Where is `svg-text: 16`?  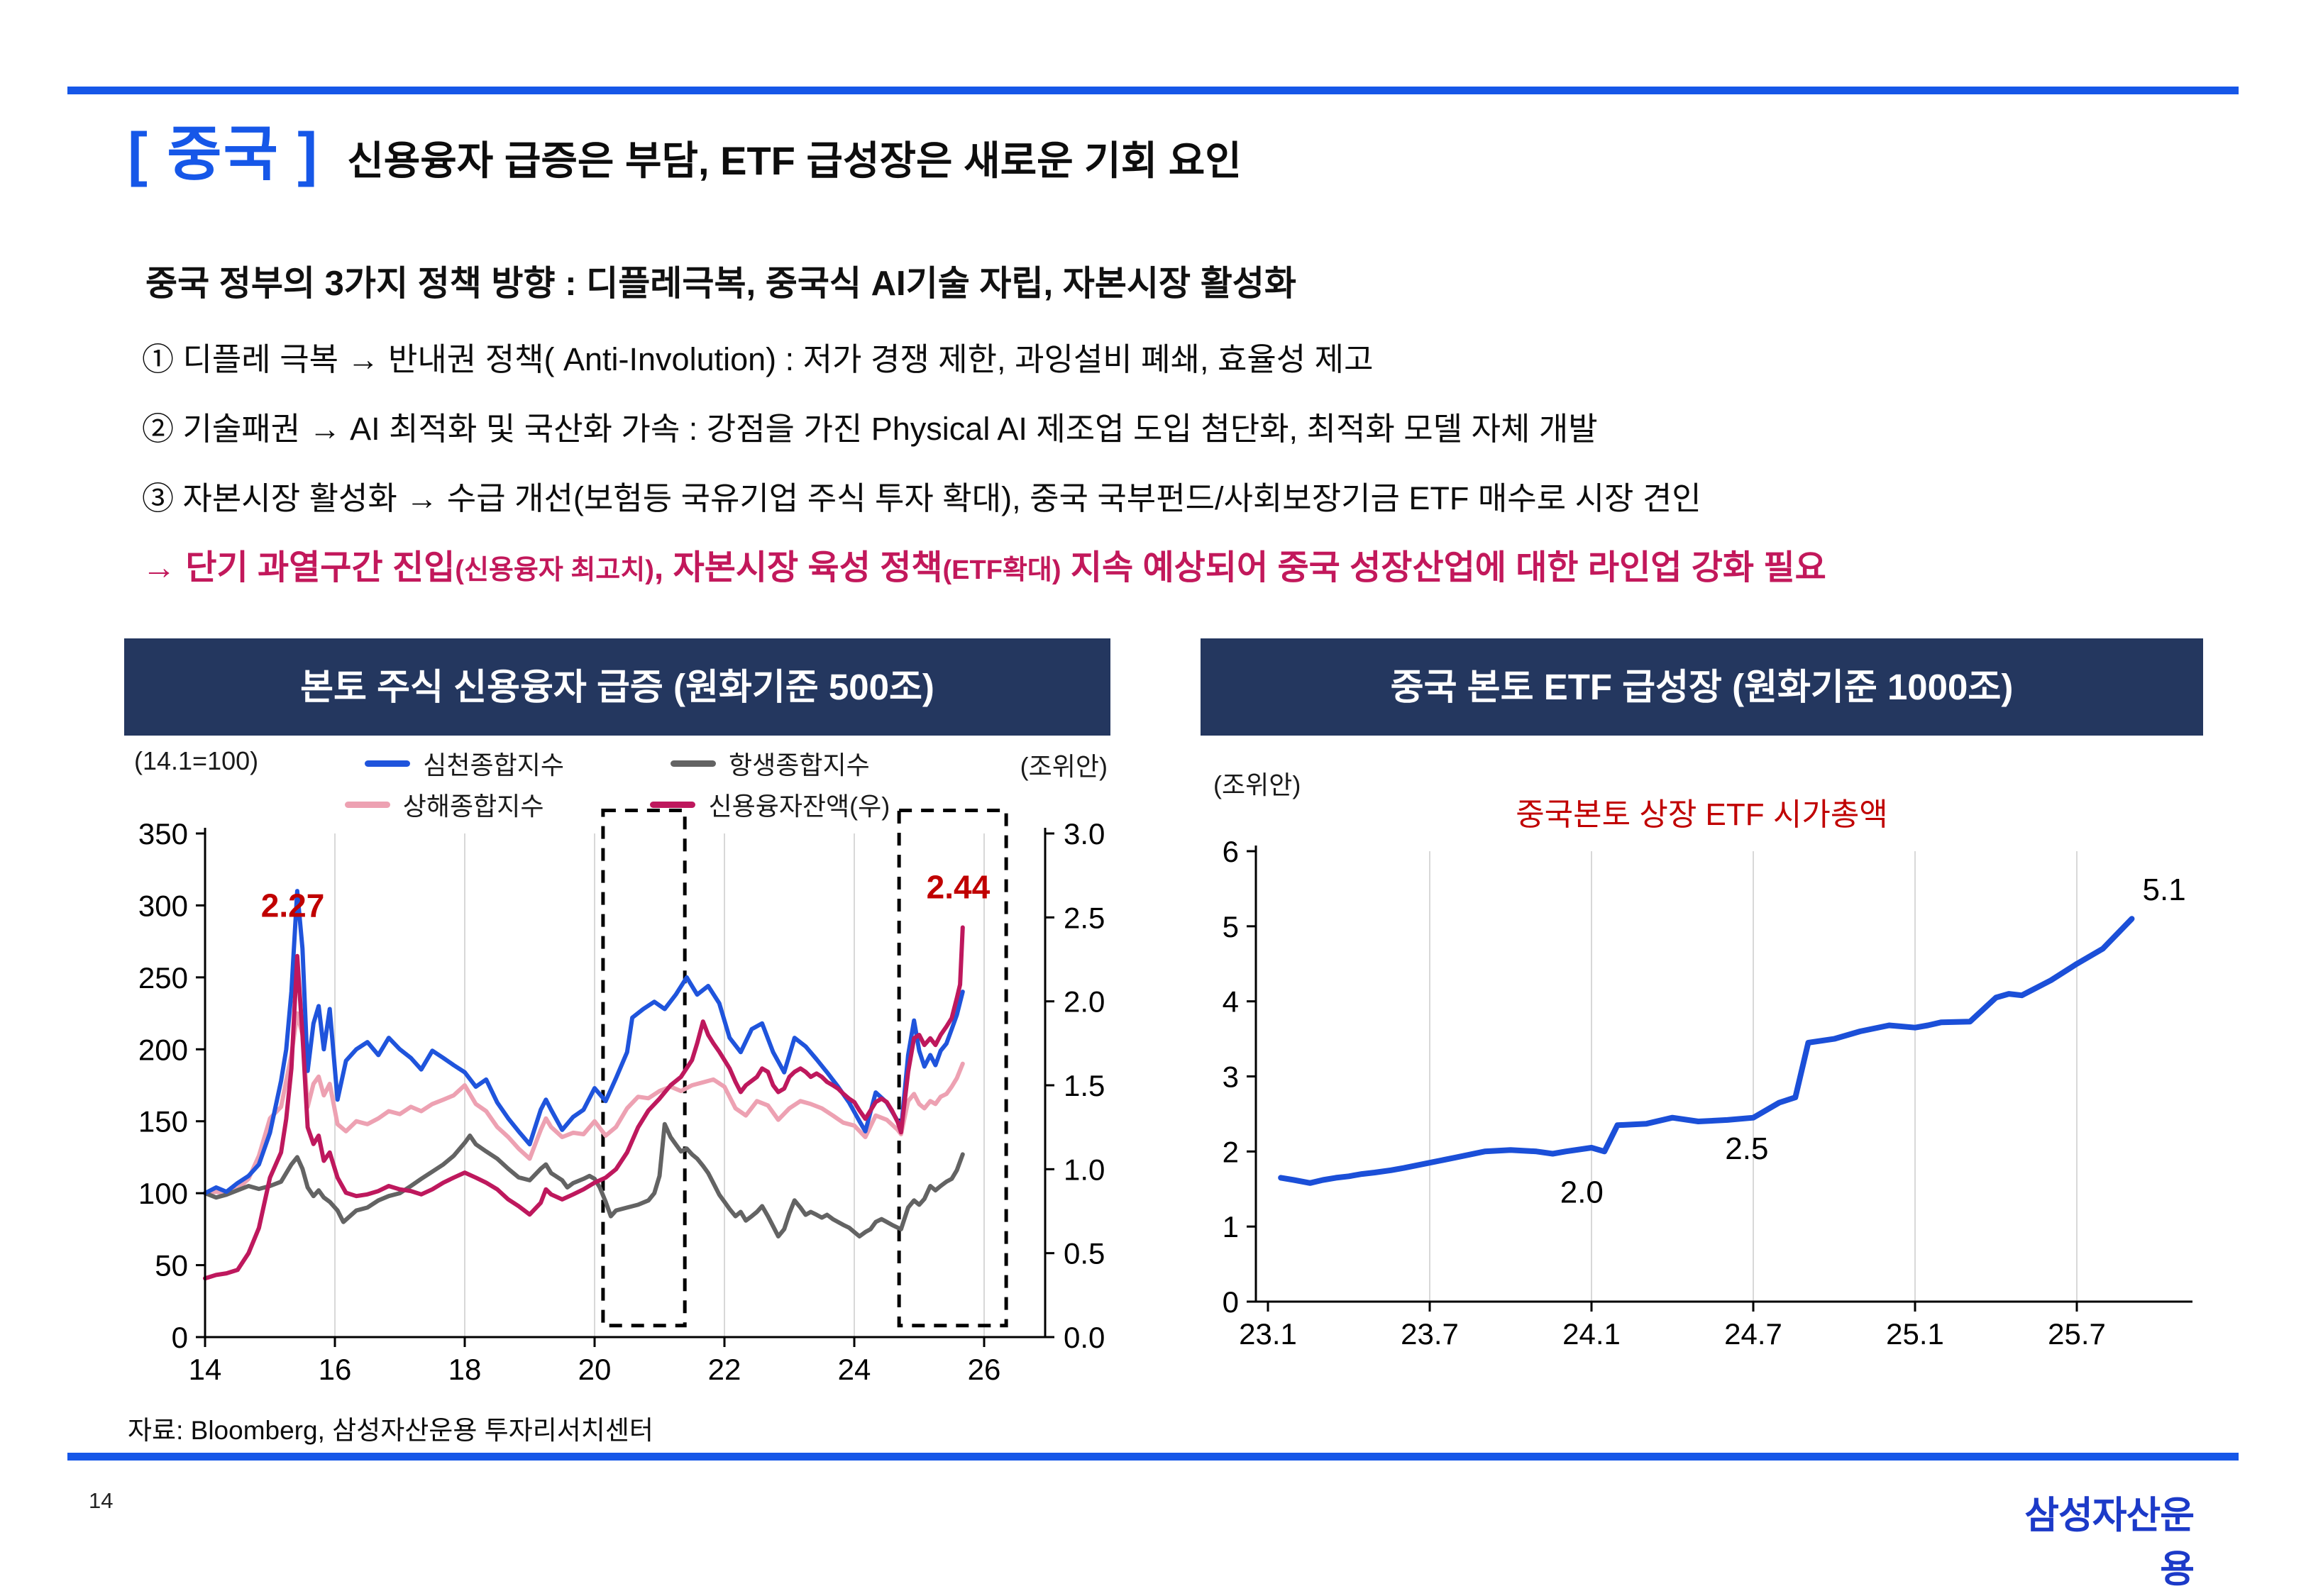 svg-text: 16 is located at coordinates (335, 1369).